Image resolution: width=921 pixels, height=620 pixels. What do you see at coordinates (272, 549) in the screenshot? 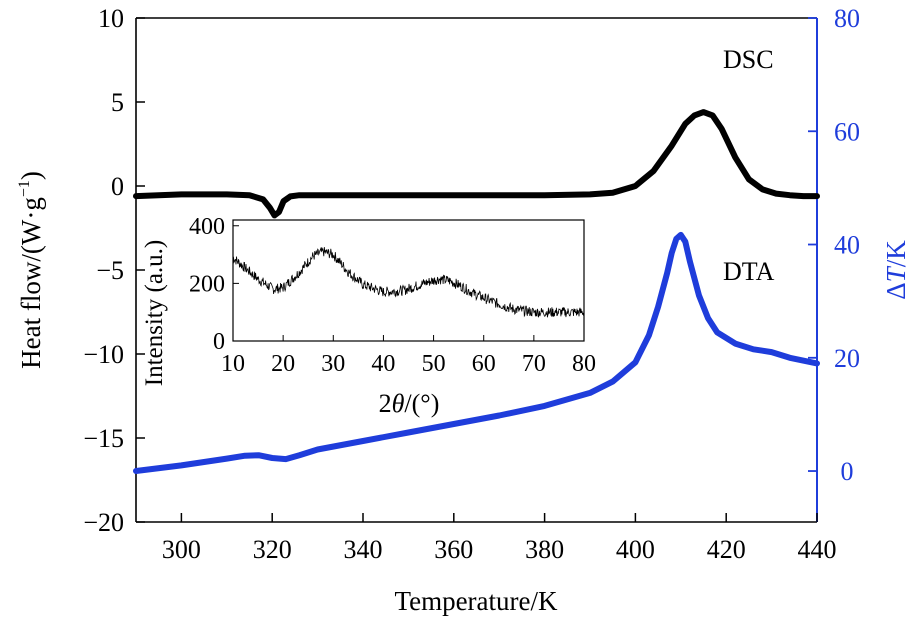
I see `x-tick-label: 320` at bounding box center [272, 549].